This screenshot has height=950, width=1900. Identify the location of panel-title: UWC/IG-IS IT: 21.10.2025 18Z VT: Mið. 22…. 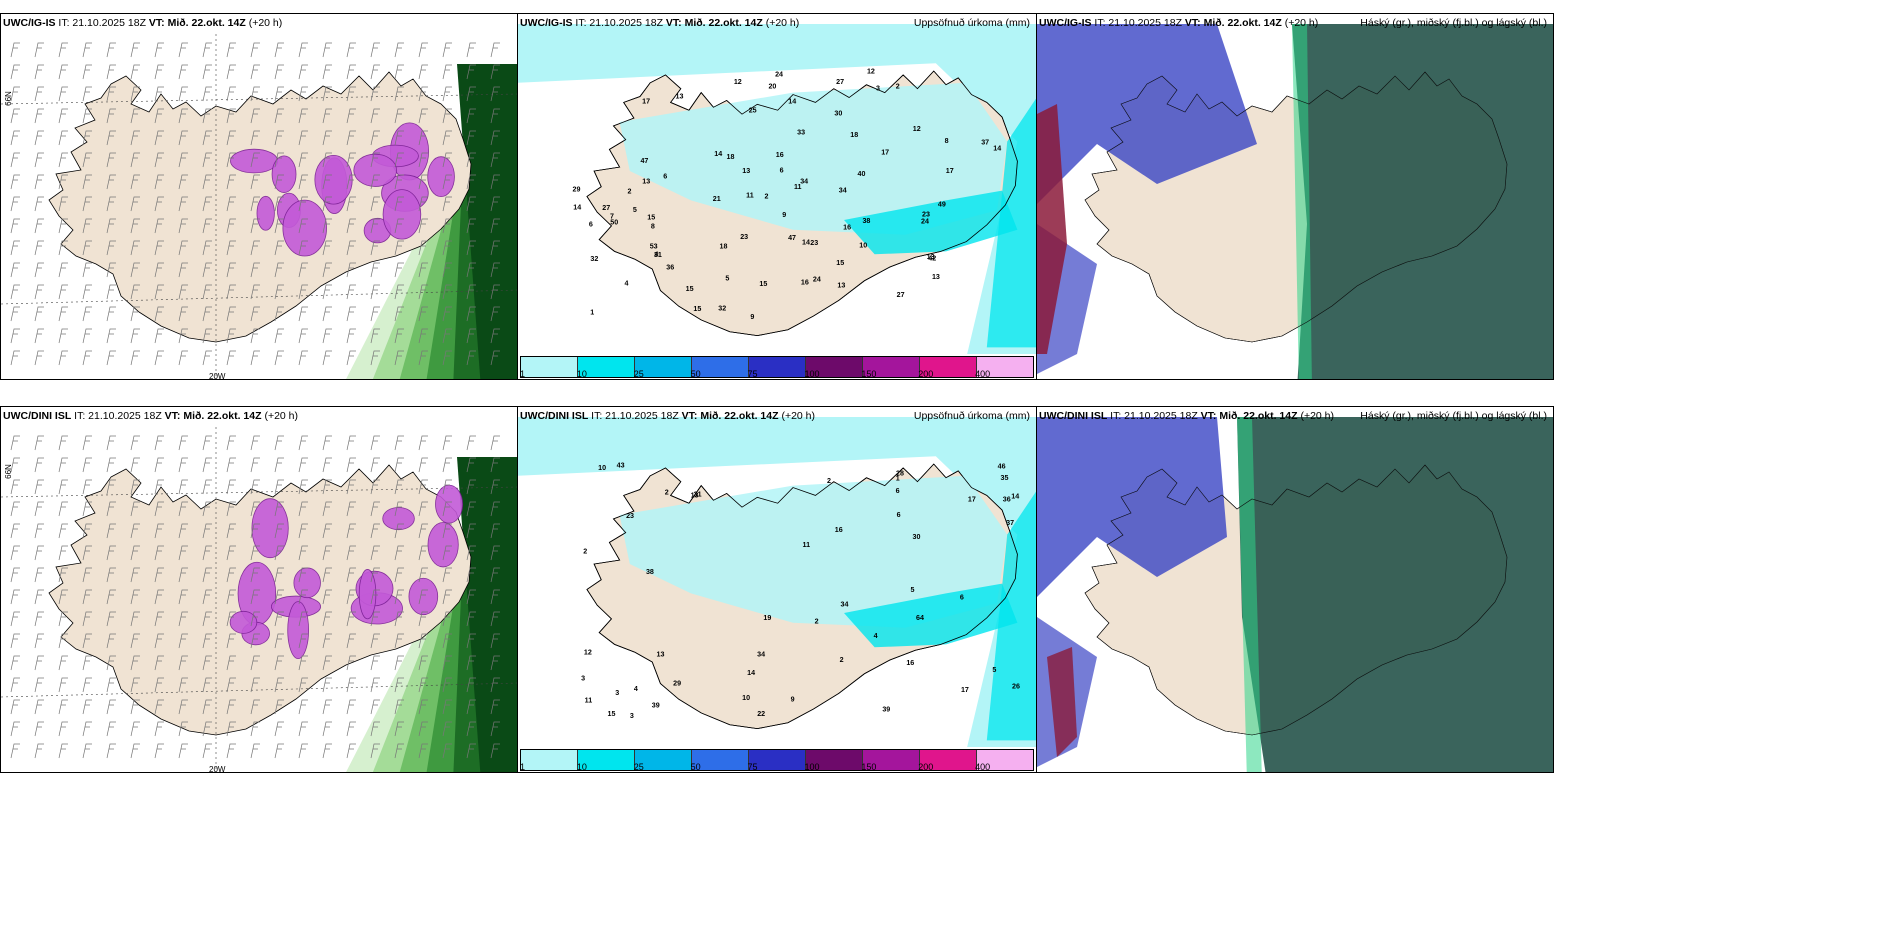
(660, 23).